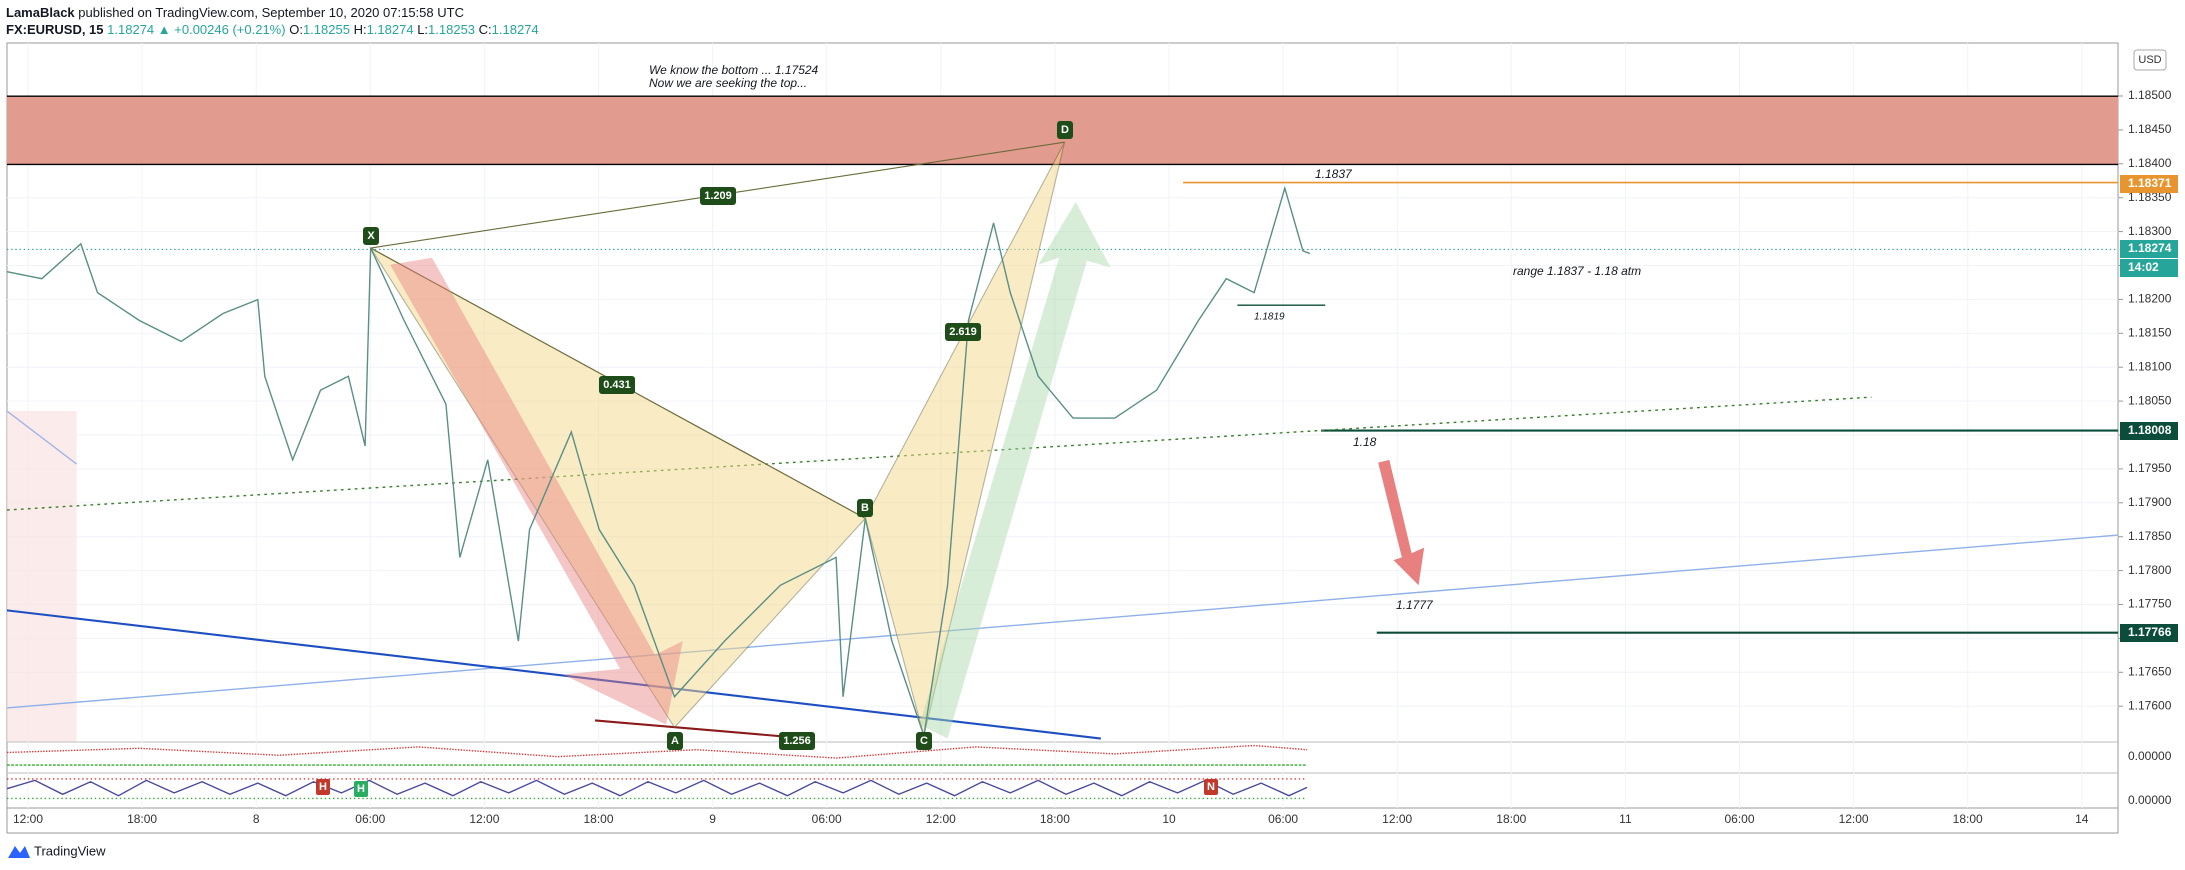  Describe the element at coordinates (41, 576) in the screenshot. I see `shade` at that location.